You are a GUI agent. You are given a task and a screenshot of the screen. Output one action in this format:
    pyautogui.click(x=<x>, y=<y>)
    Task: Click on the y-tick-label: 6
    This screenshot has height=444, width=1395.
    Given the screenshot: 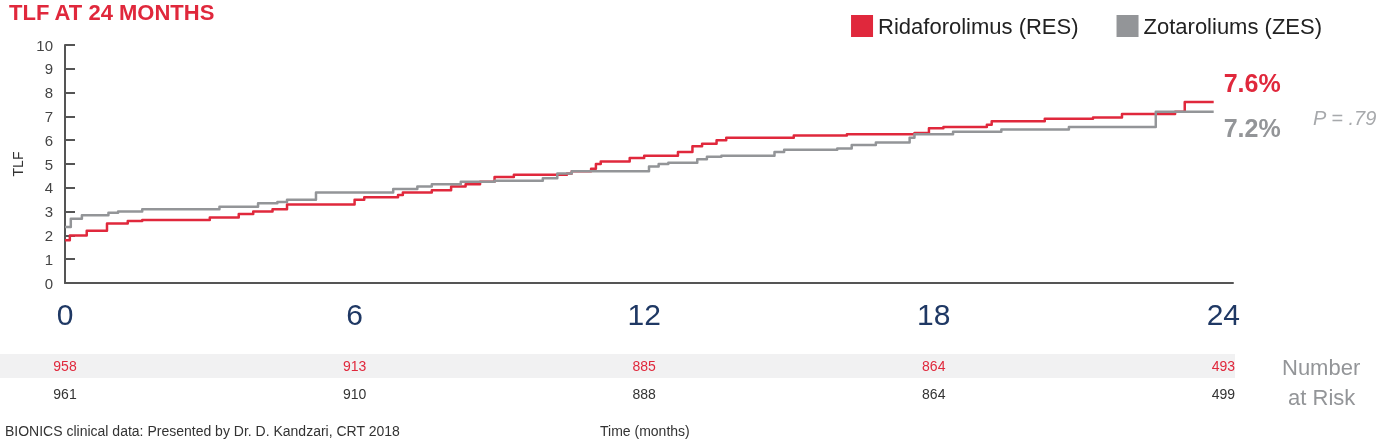 What is the action you would take?
    pyautogui.click(x=48, y=140)
    